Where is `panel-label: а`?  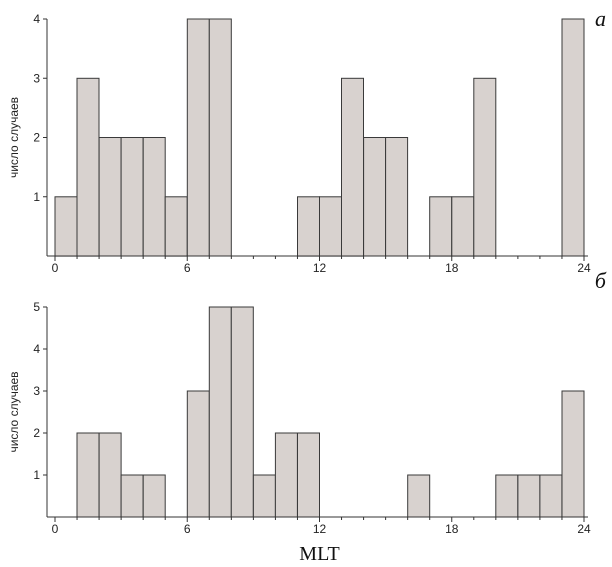 panel-label: а is located at coordinates (600, 18).